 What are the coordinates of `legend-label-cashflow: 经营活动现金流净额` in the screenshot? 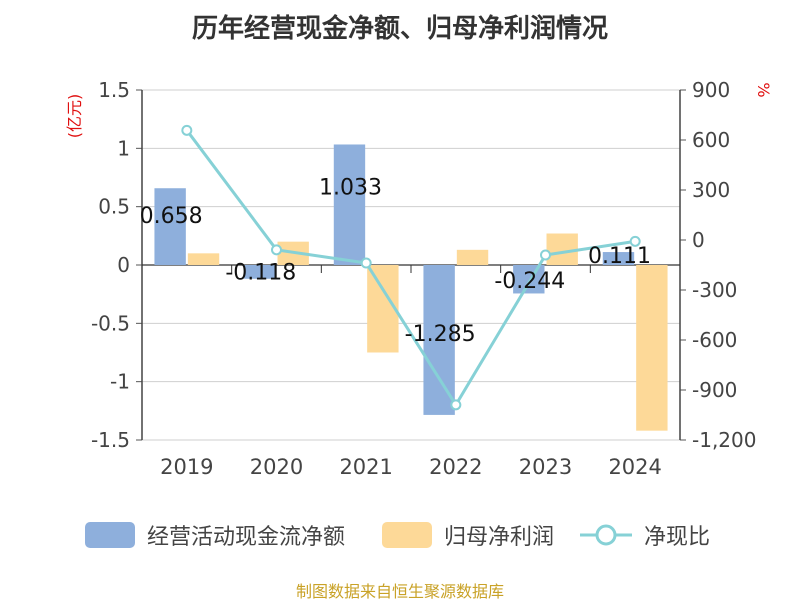 It's located at (246, 537).